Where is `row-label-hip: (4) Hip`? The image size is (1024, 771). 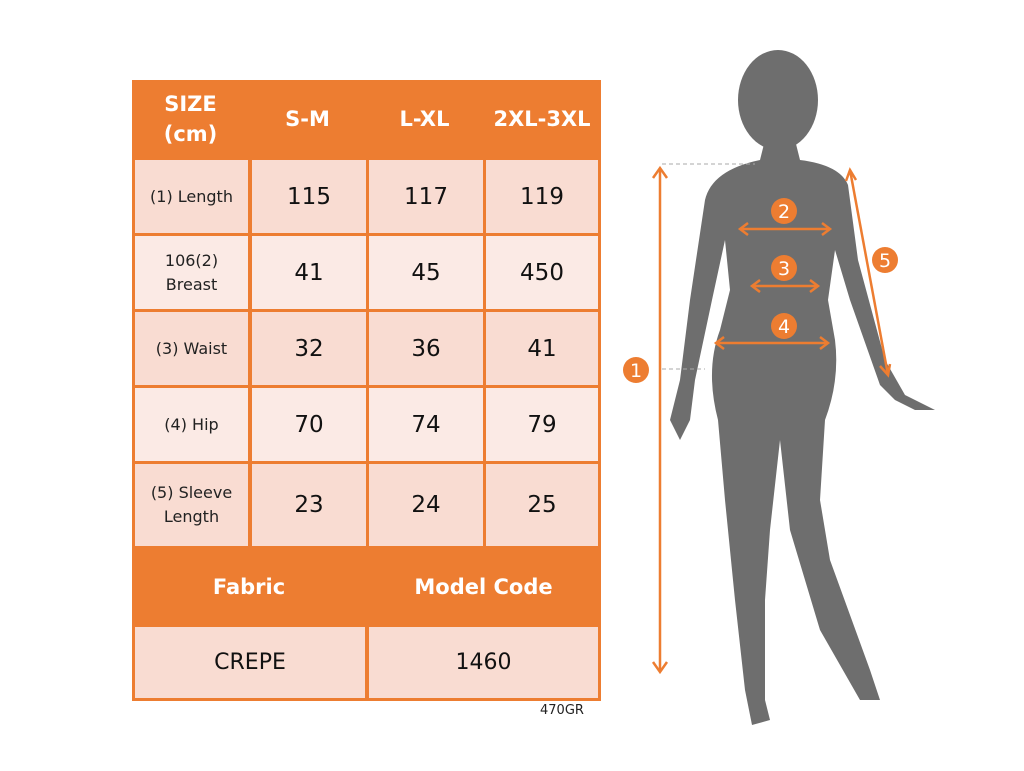
row-label-hip: (4) Hip is located at coordinates (191, 424).